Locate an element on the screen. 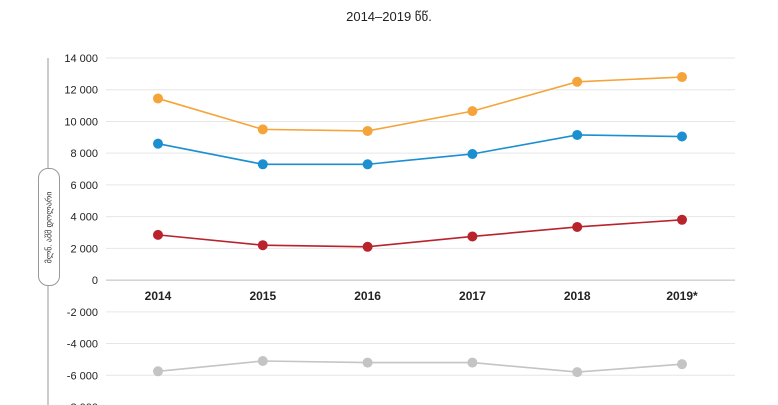  x-tick-labels: 2014 2015 2016 2017 2018 2019* is located at coordinates (421, 296).